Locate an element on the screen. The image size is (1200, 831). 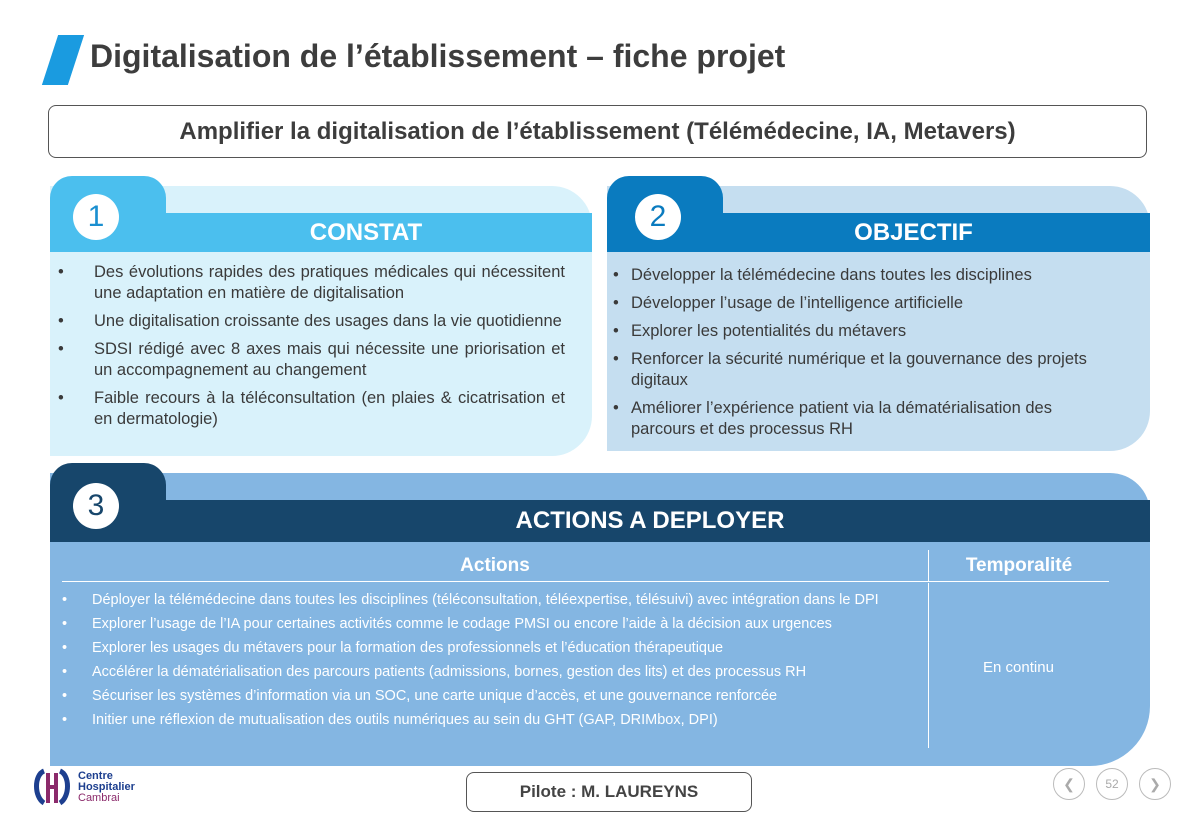
next-page-button: ❯ is located at coordinates (1155, 784).